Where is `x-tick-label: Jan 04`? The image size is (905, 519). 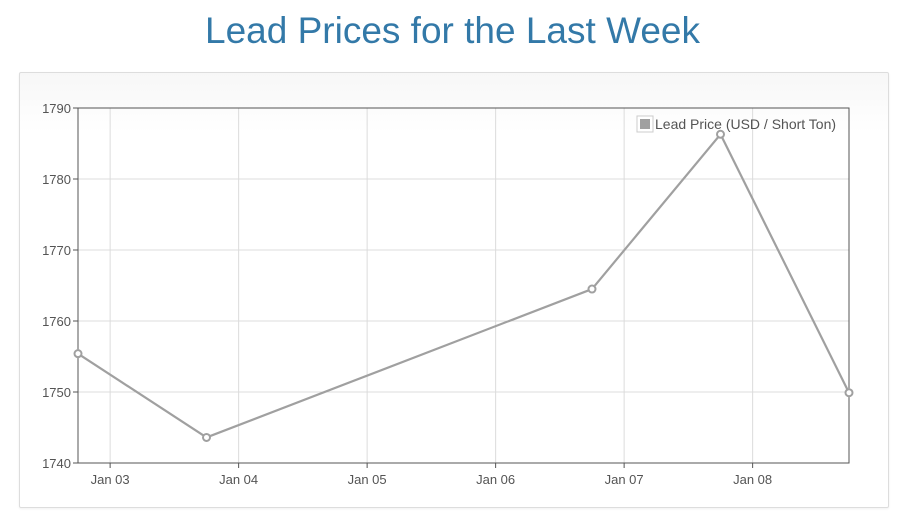
x-tick-label: Jan 04 is located at coordinates (238, 479).